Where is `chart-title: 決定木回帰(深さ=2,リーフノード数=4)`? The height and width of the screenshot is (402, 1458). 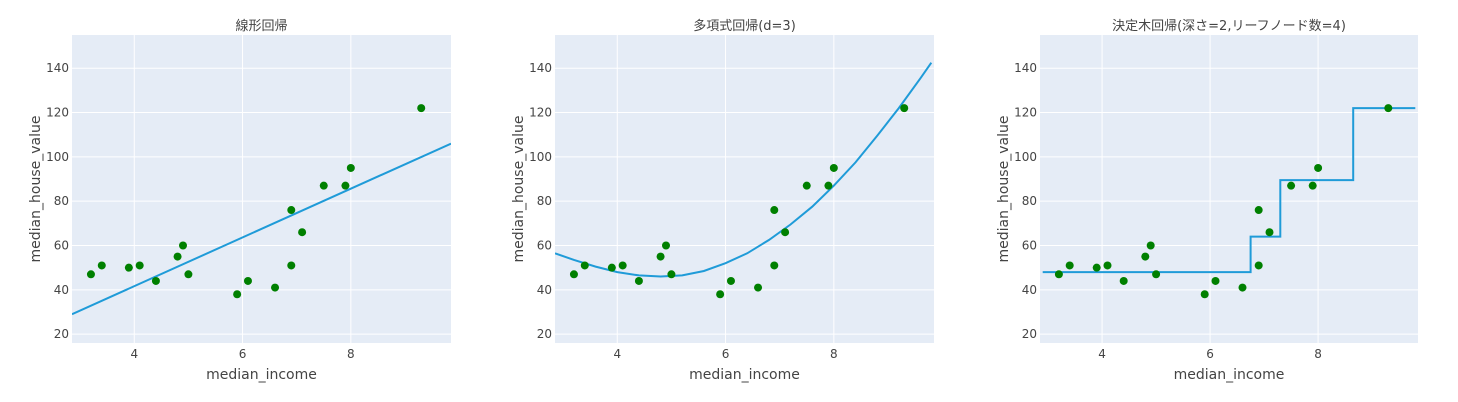 chart-title: 決定木回帰(深さ=2,リーフノード数=4) is located at coordinates (1229, 26).